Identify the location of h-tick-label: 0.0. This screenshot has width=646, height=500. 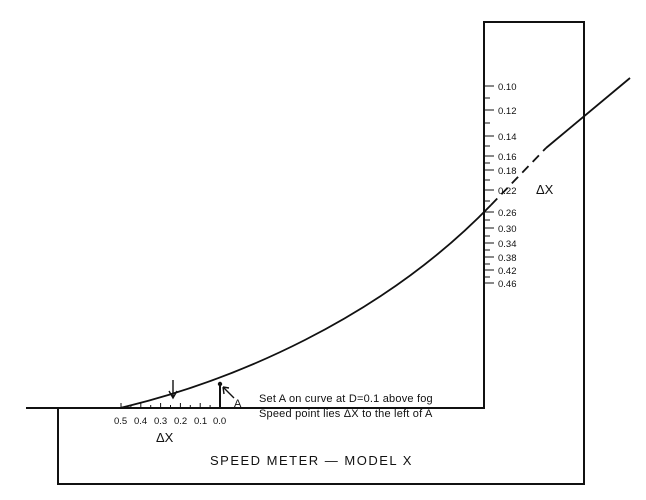
(219, 421).